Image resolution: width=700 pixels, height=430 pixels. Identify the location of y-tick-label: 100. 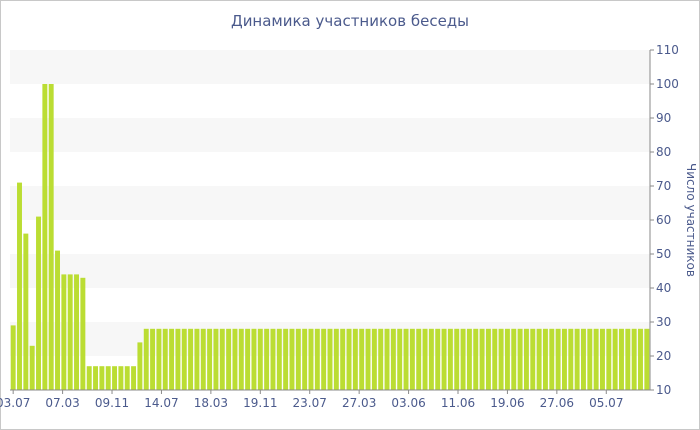
(667, 84).